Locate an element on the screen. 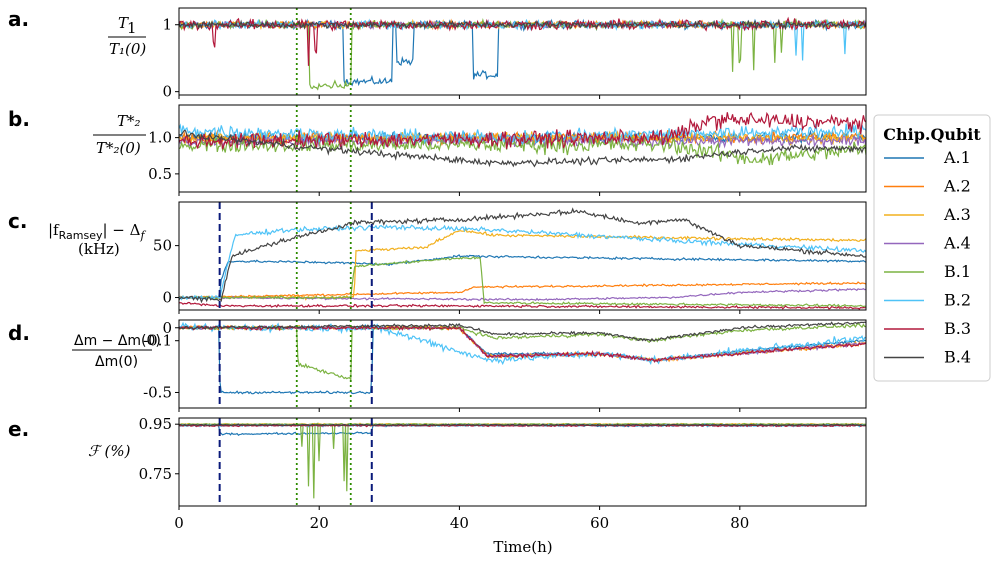  series-e-B.3 is located at coordinates (522, 426).